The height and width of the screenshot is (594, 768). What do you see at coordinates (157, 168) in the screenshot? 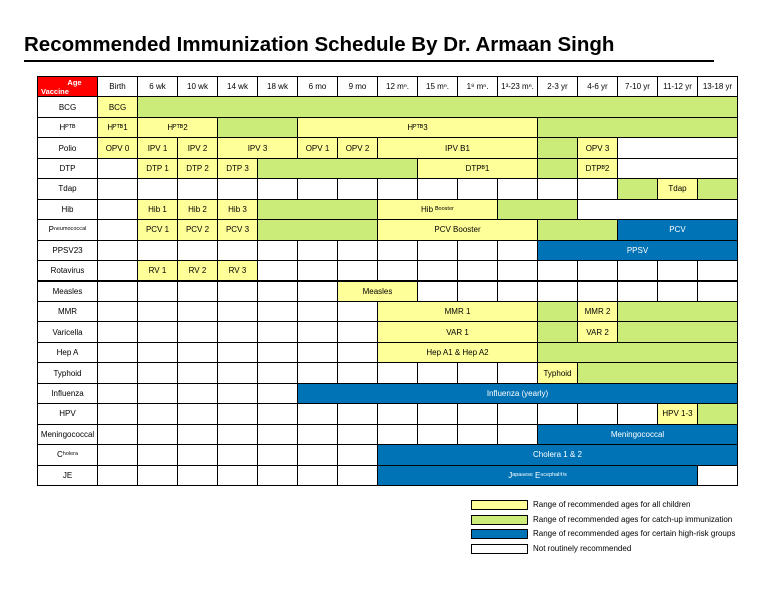
I see `schedule-cell: DTP 1` at bounding box center [157, 168].